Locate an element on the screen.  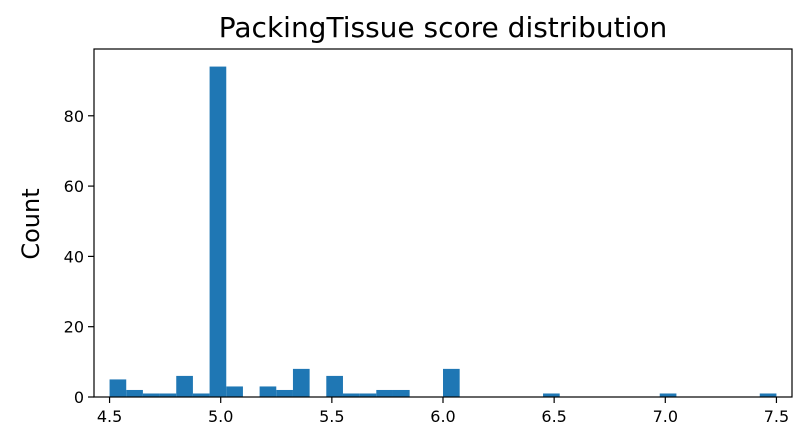
y-axis-label: Count is located at coordinates (31, 223).